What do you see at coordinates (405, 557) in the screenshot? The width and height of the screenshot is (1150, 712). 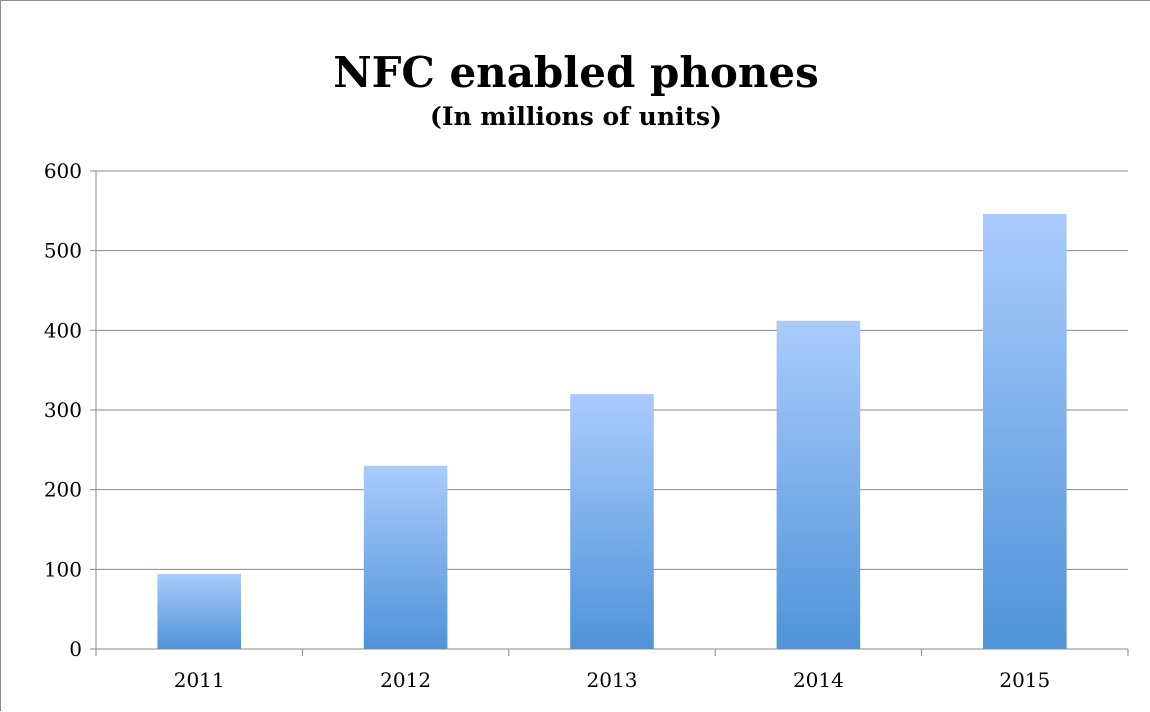 I see `bar-2012` at bounding box center [405, 557].